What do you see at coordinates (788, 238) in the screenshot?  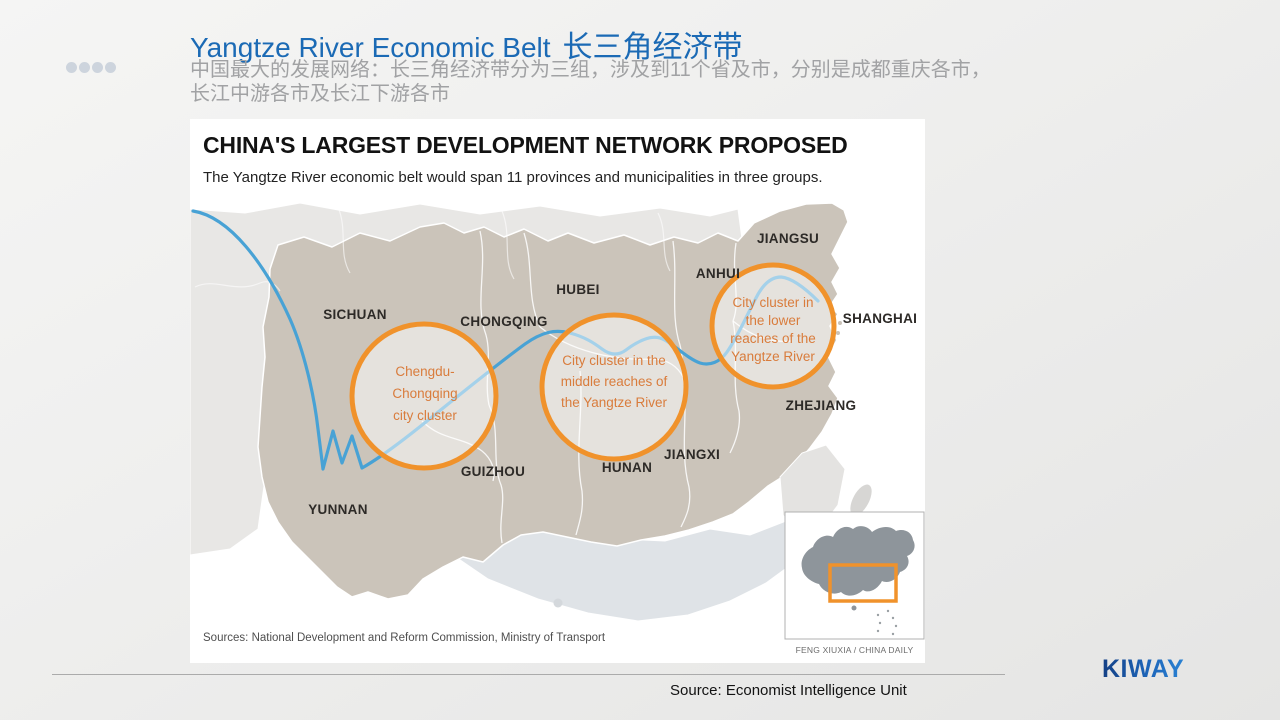 I see `province-label-jiangsu: JIANGSU` at bounding box center [788, 238].